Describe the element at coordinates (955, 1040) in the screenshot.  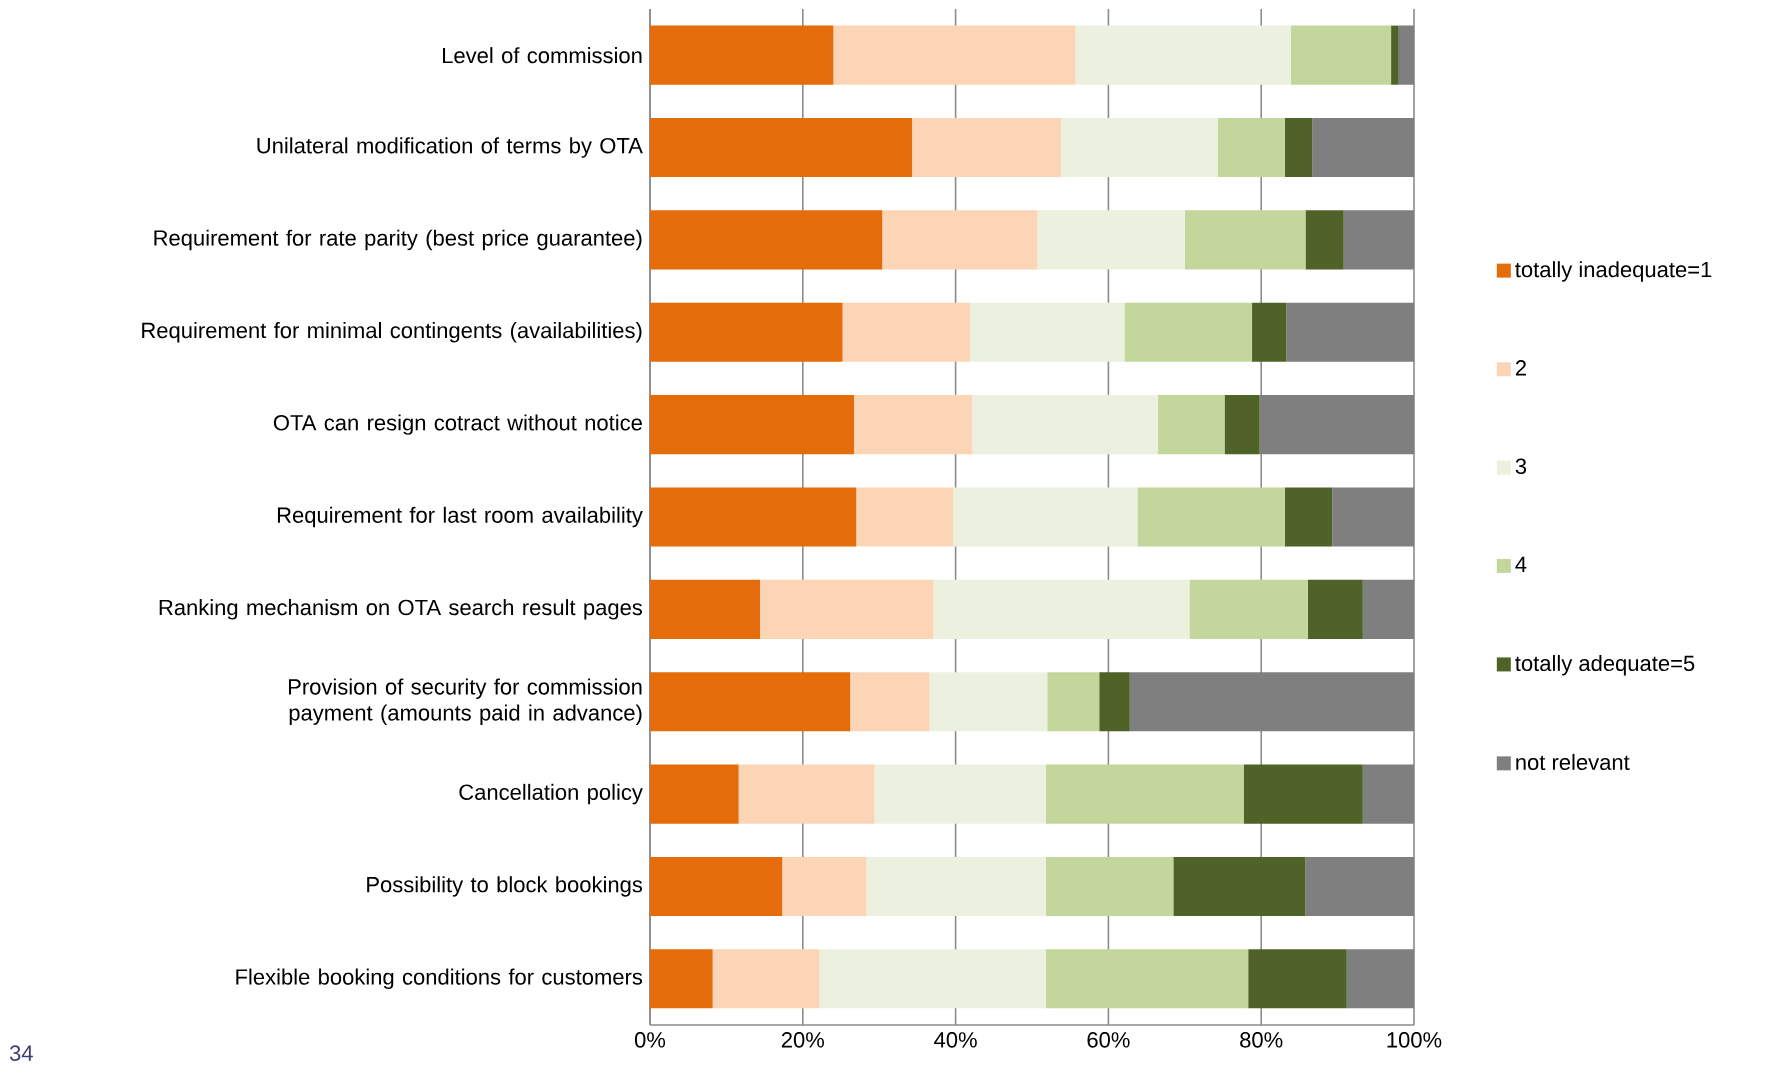
I see `x-tick-label: 40%` at that location.